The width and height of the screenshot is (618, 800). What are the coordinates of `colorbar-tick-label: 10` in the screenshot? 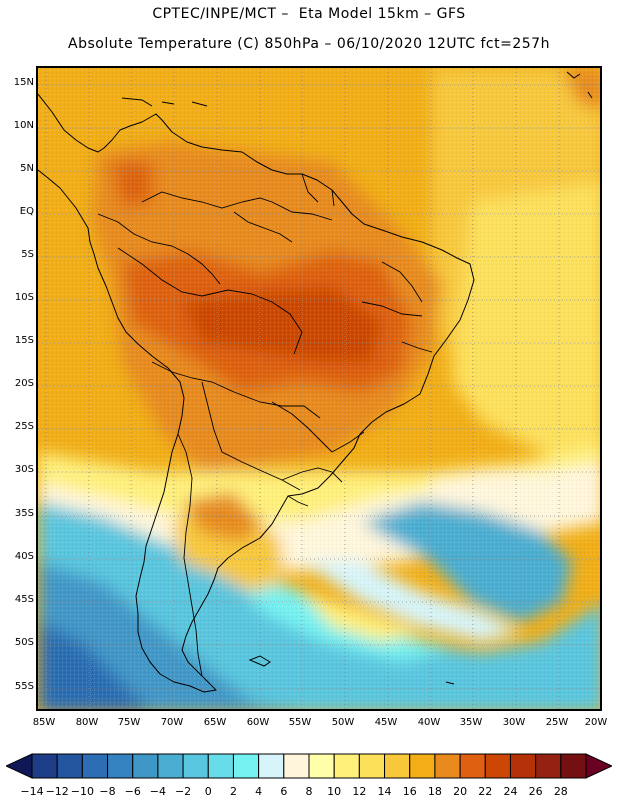 It's located at (334, 791).